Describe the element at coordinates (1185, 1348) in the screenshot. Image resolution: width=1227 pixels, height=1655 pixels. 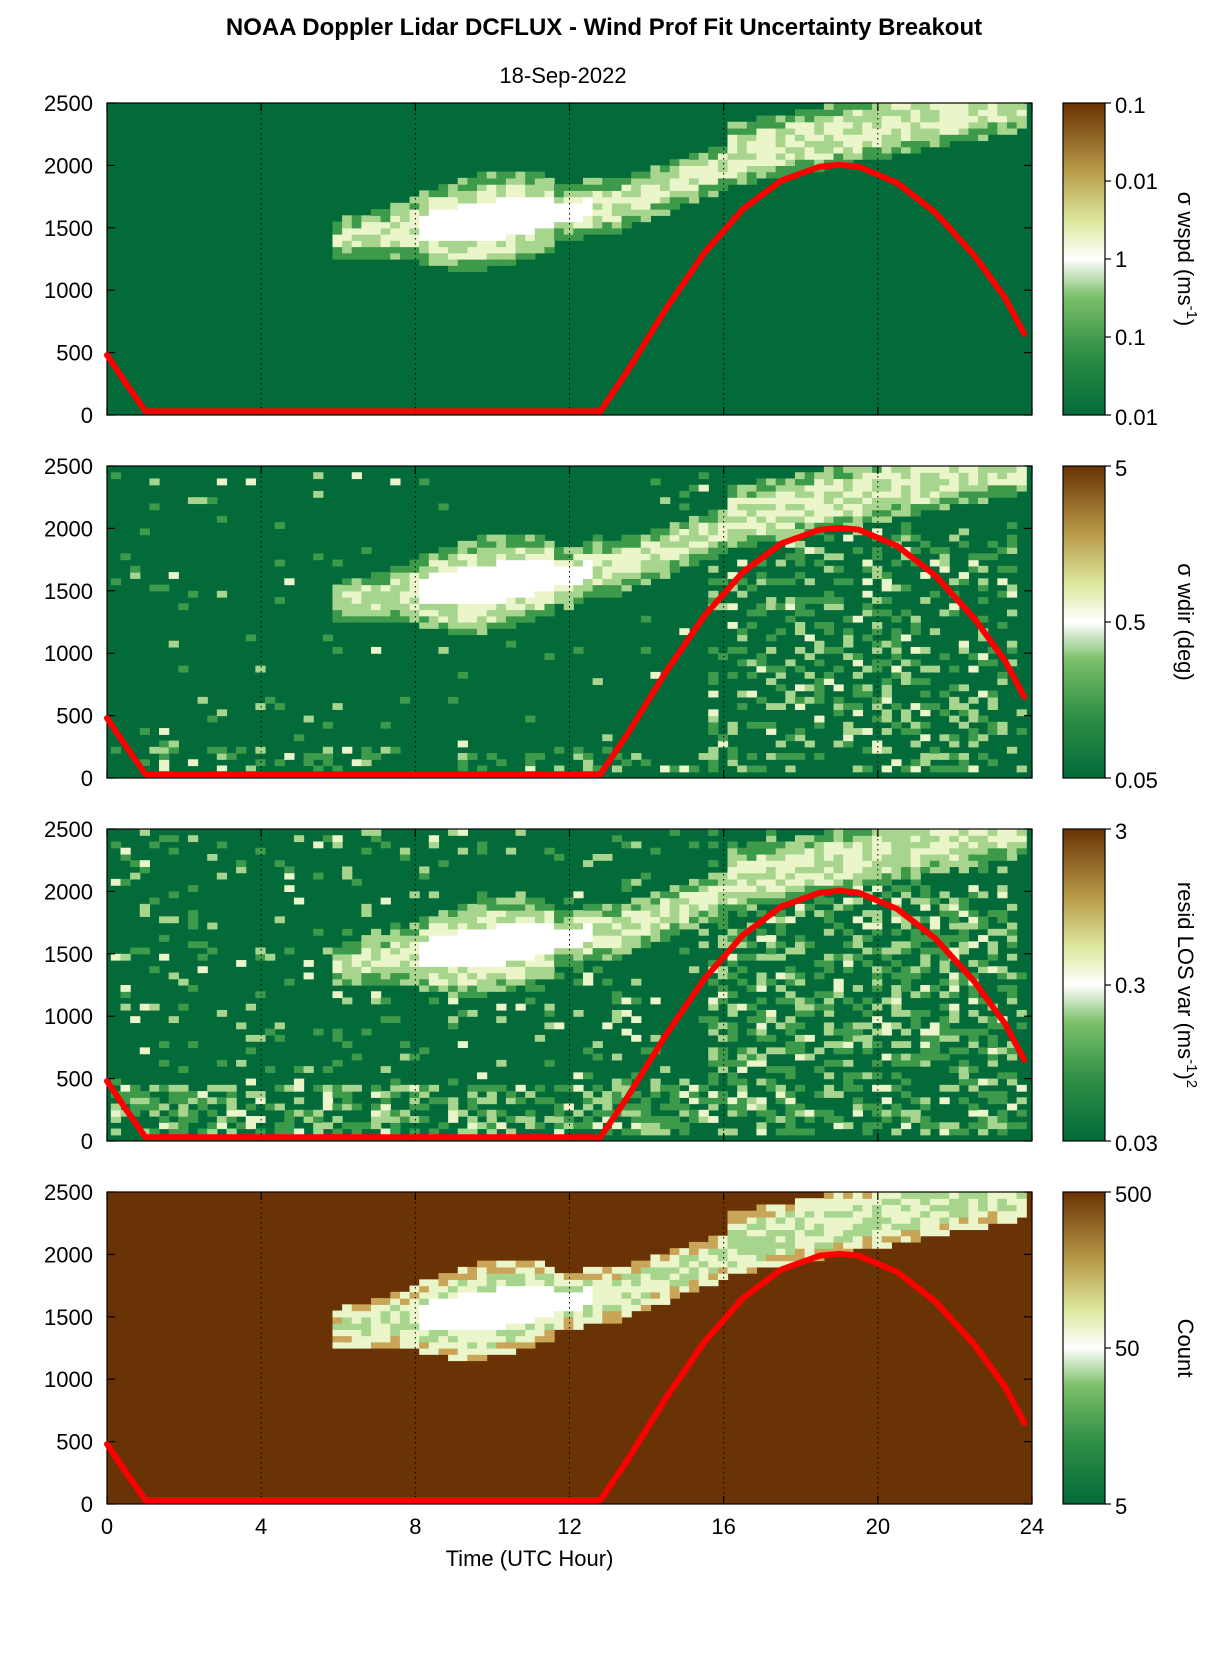
I see `colorbar-label: Count` at that location.